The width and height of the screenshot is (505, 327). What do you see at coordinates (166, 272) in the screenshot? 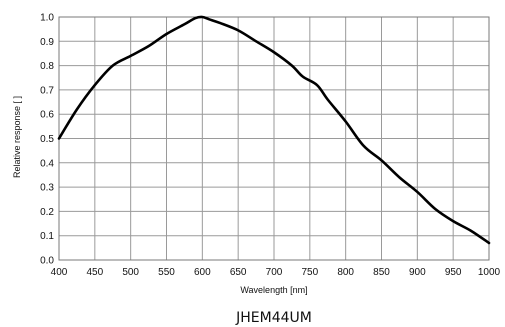
I see `x-tick-label: 550` at bounding box center [166, 272].